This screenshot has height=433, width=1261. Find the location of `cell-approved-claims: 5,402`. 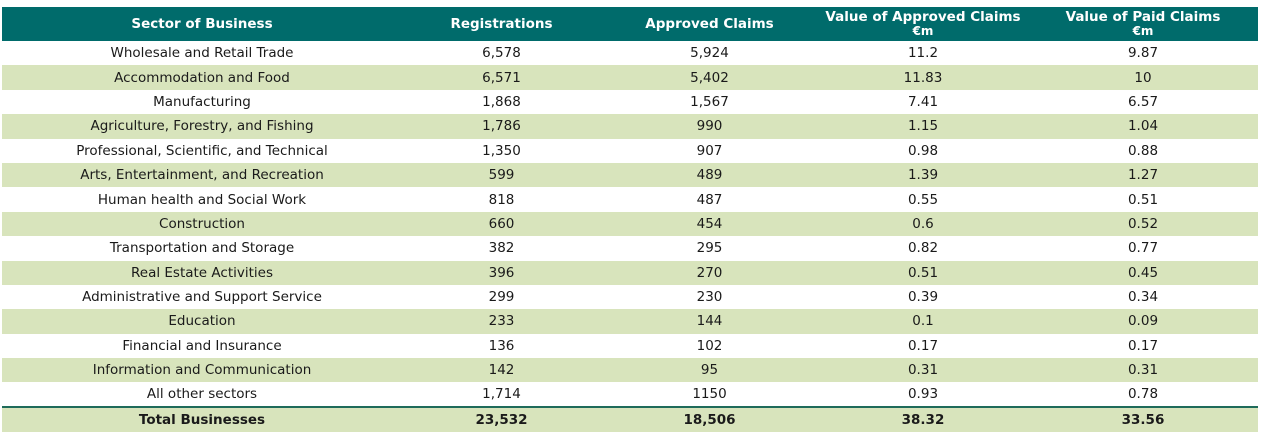

cell-approved-claims: 5,402 is located at coordinates (709, 77).